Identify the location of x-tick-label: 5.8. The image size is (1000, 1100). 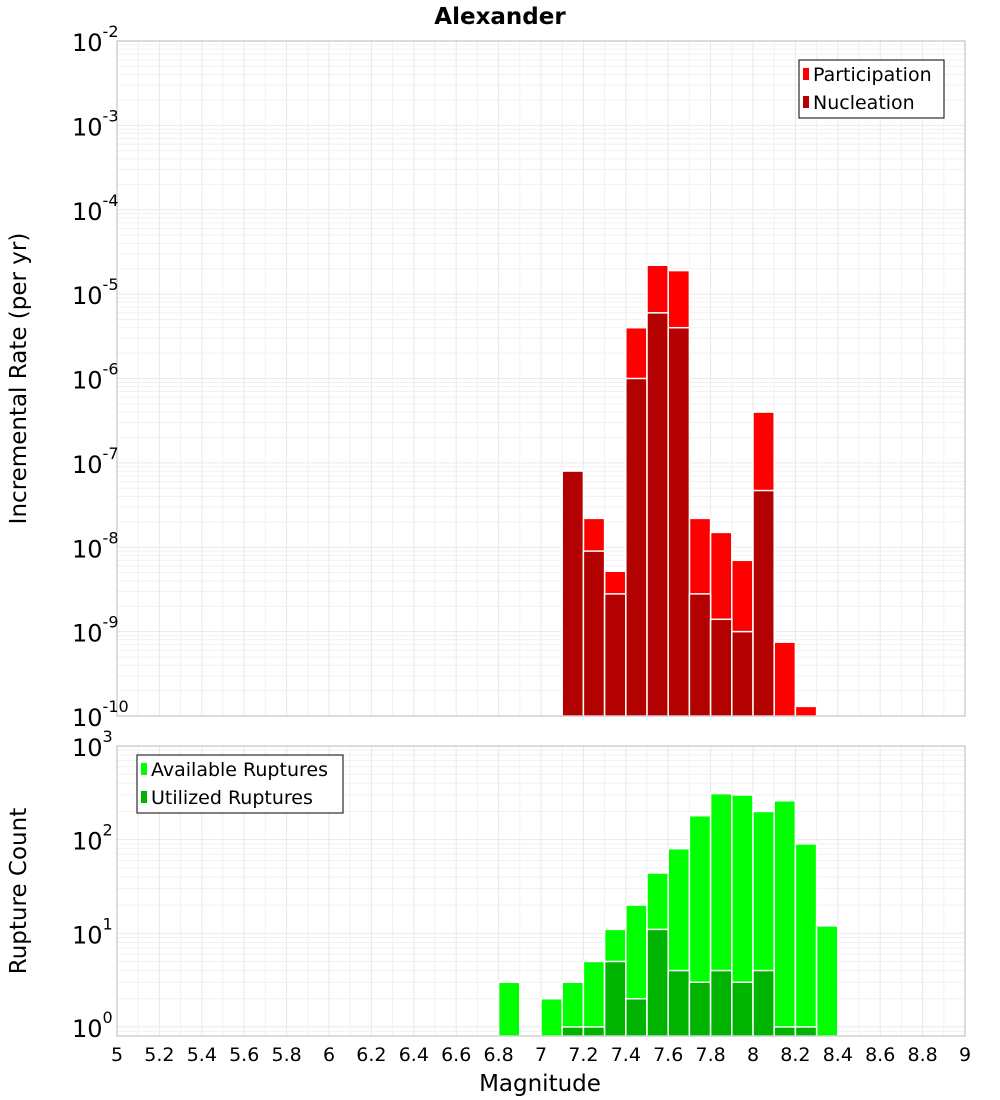
(286, 1055).